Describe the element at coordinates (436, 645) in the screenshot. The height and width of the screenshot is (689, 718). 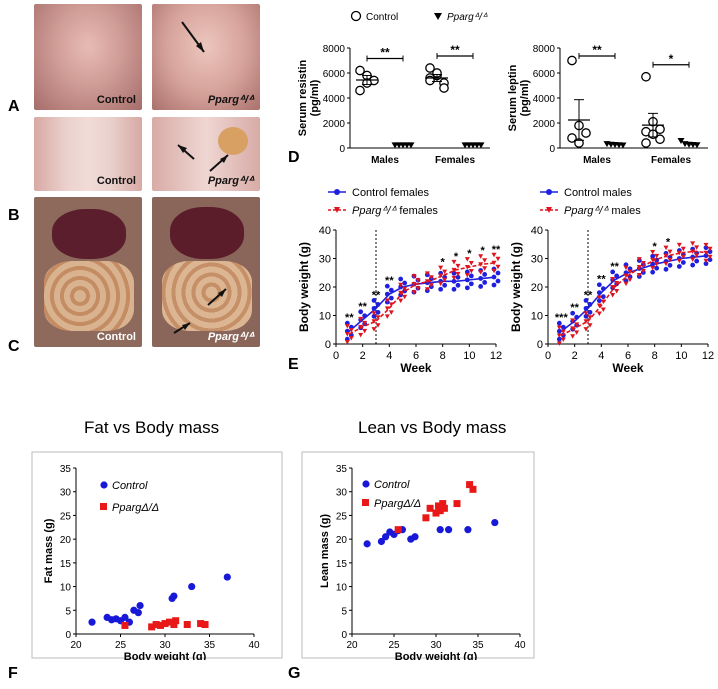
I see `x-tick-label: 30` at that location.